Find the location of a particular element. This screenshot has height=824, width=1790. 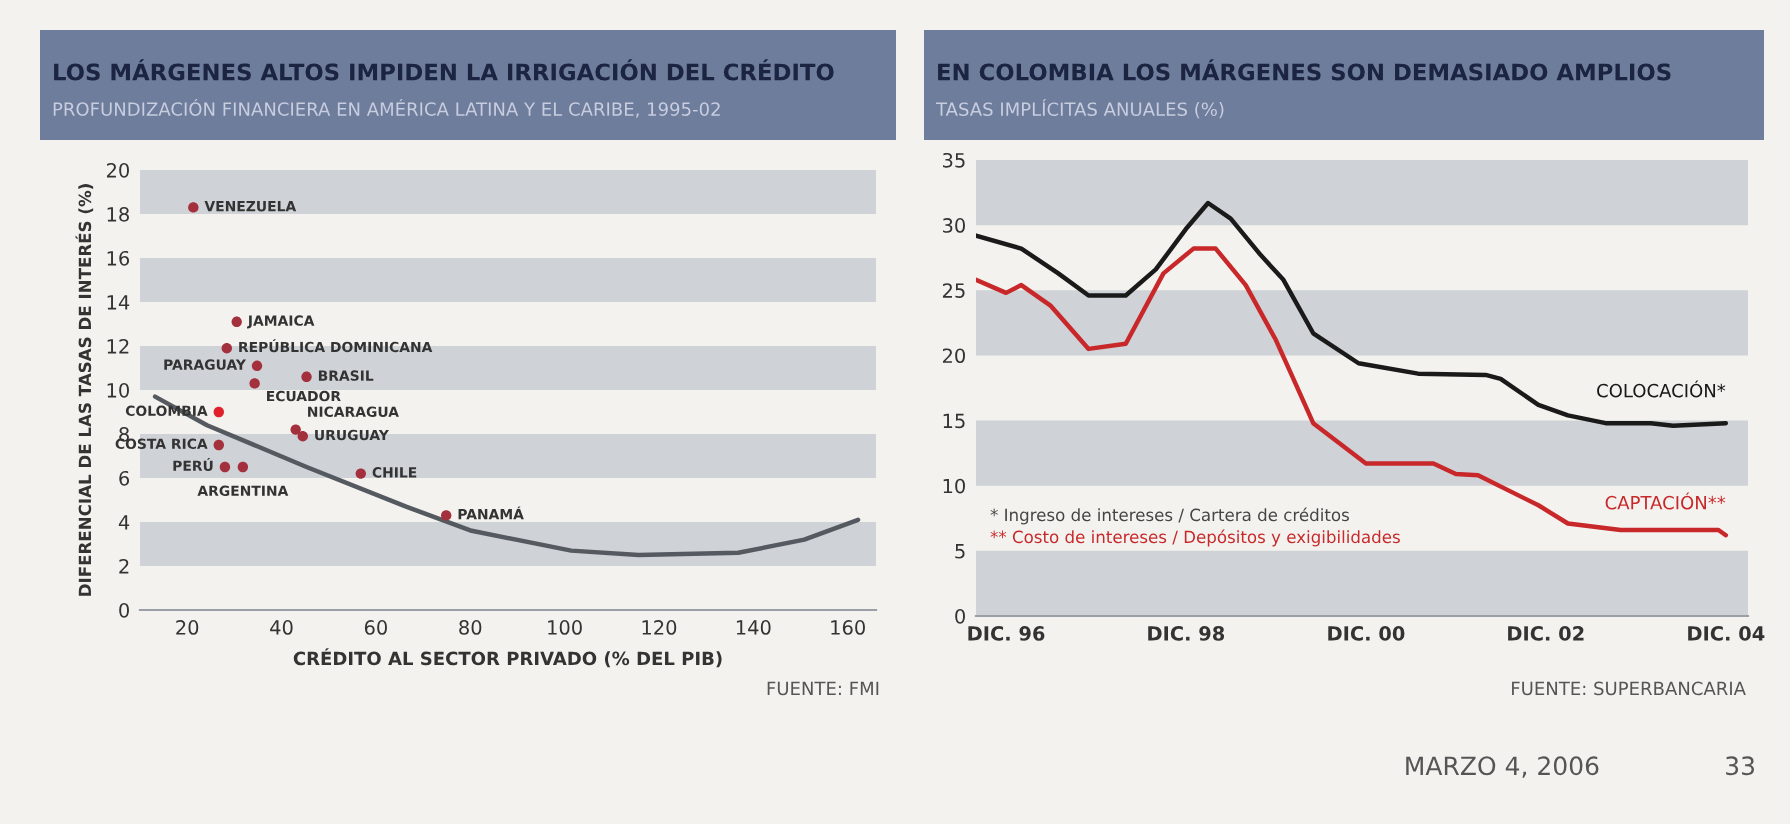

text: 33 is located at coordinates (1740, 766).